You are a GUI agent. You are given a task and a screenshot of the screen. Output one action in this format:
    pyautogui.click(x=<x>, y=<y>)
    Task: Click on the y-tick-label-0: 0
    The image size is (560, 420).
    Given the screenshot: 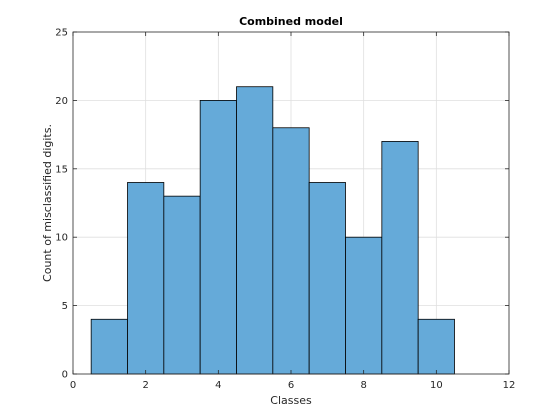 What is the action you would take?
    pyautogui.click(x=65, y=375)
    